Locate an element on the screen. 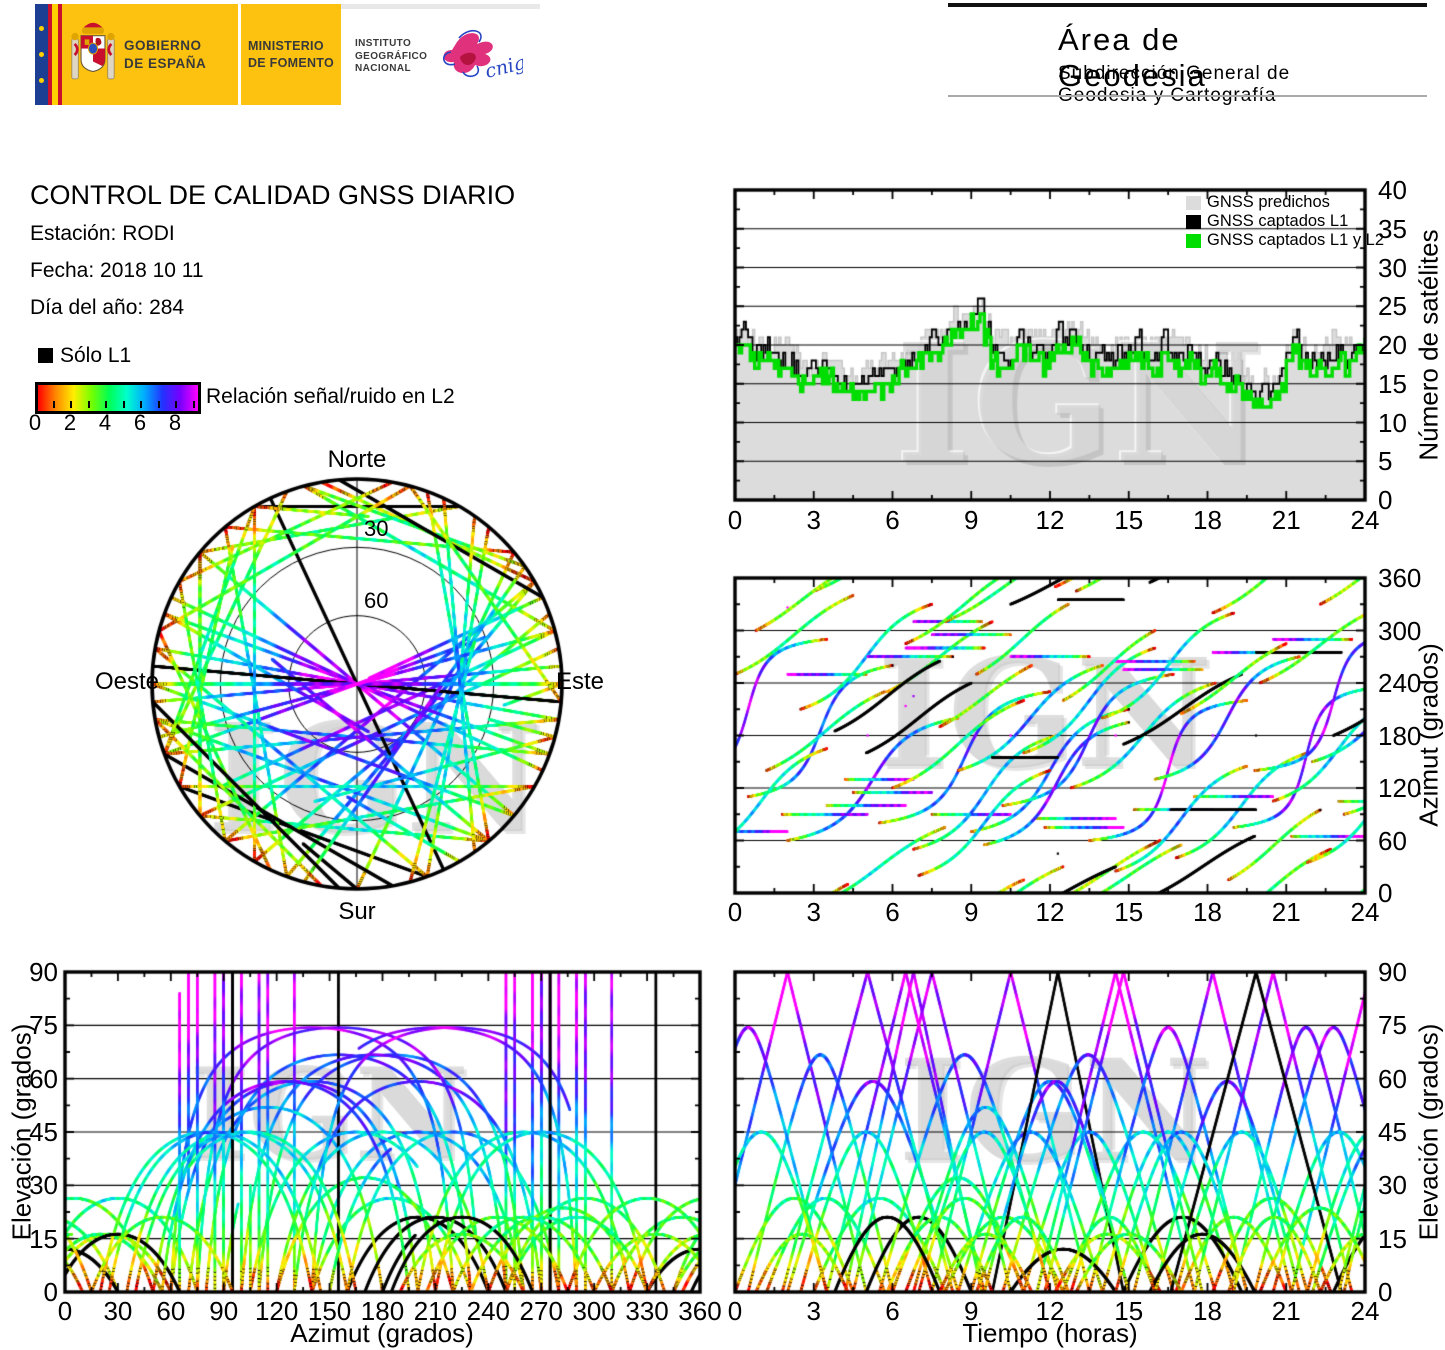 The image size is (1445, 1350). legend-label-captados-l1: GNSS captados L1 is located at coordinates (1278, 221).